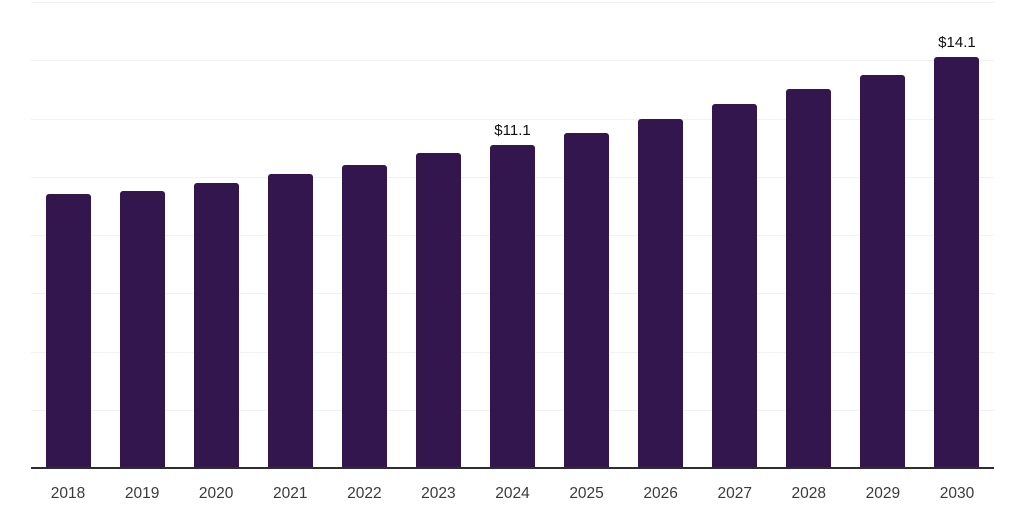 This screenshot has height=512, width=1024. What do you see at coordinates (957, 493) in the screenshot?
I see `x-tick-label-2030: 2030` at bounding box center [957, 493].